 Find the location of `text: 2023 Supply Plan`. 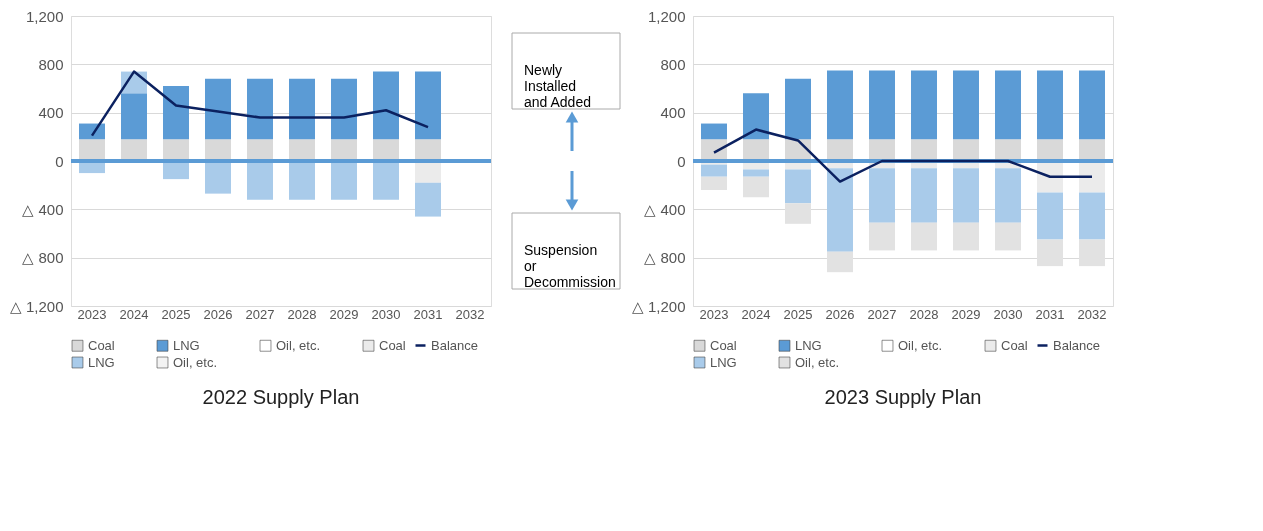

text: 2023 Supply Plan is located at coordinates (903, 397).